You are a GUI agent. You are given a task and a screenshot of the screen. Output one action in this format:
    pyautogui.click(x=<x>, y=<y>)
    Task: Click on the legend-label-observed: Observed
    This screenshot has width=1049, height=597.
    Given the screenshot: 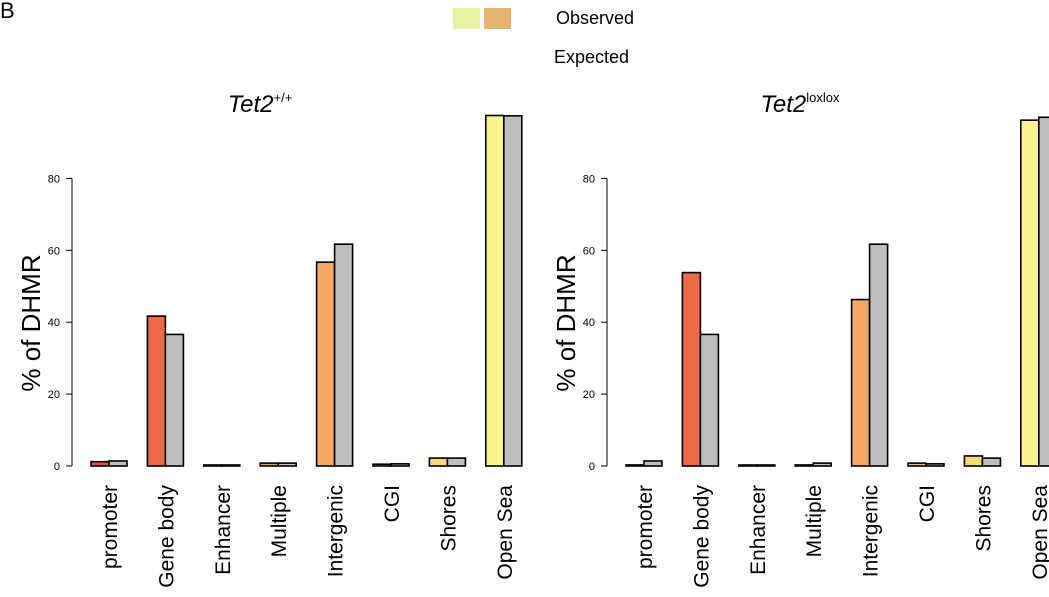 What is the action you would take?
    pyautogui.click(x=595, y=18)
    